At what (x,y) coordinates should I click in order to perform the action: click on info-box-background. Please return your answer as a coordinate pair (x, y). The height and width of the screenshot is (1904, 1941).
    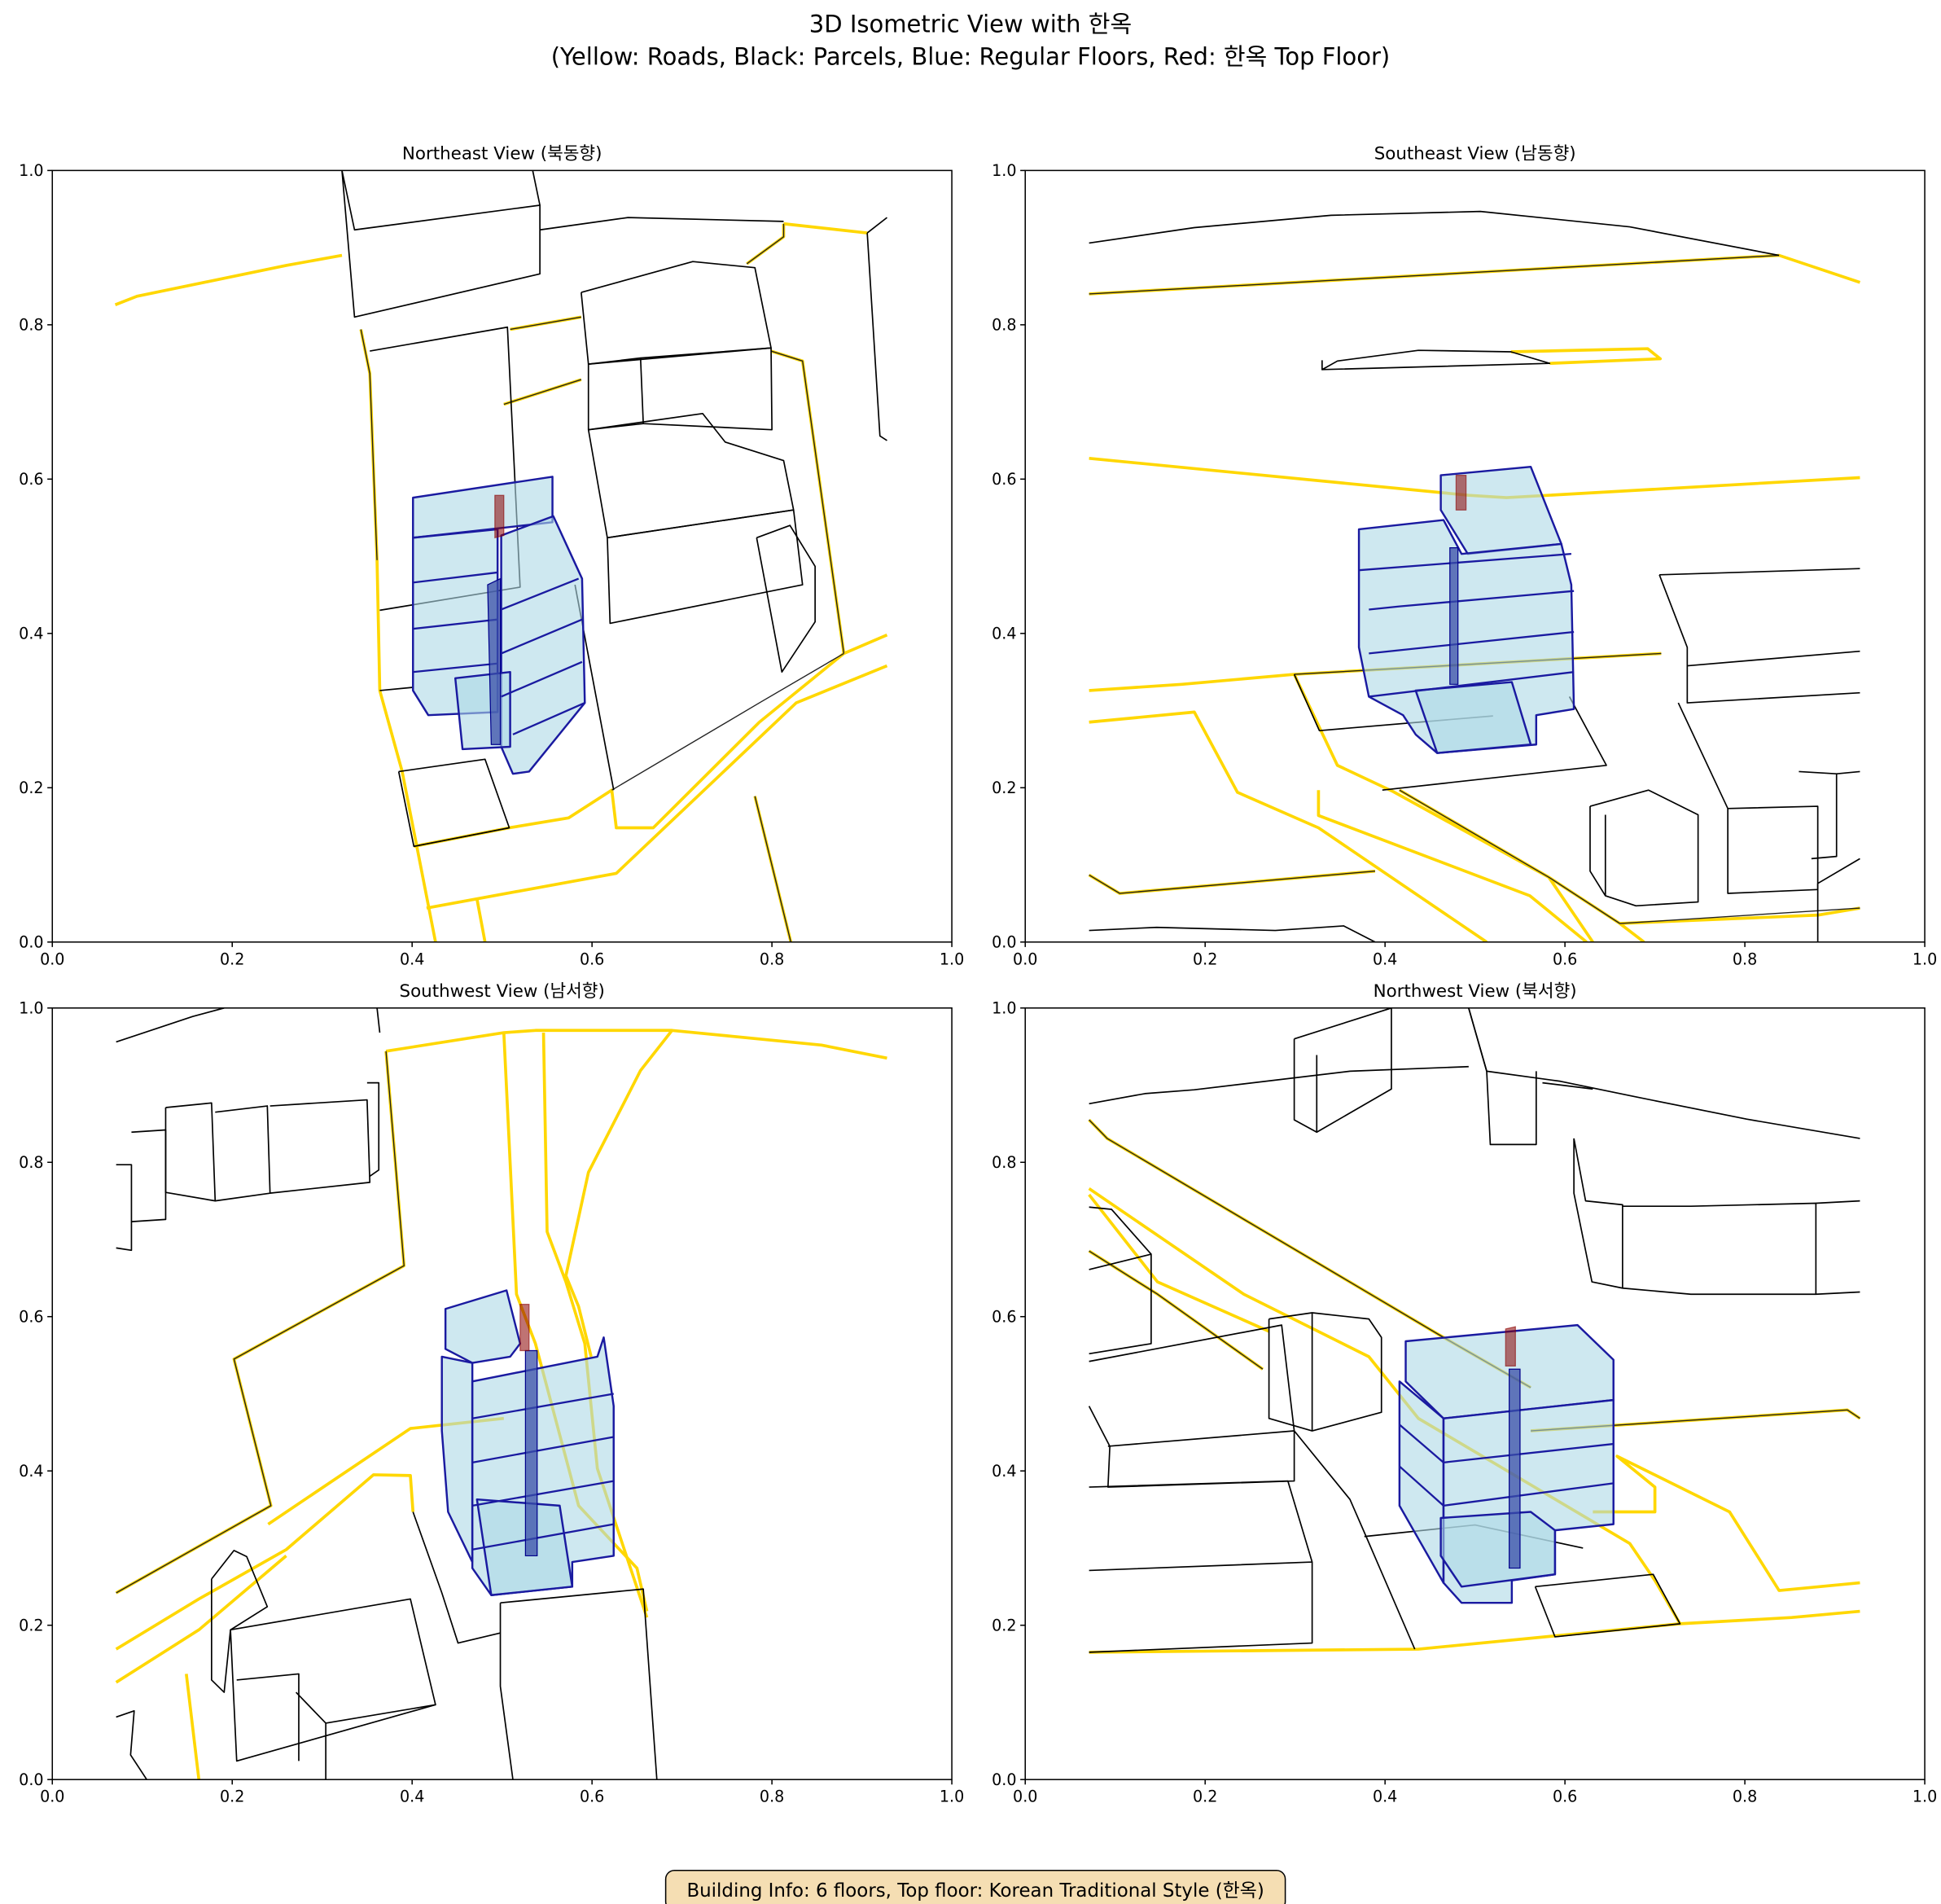
    Looking at the image, I should click on (975, 1886).